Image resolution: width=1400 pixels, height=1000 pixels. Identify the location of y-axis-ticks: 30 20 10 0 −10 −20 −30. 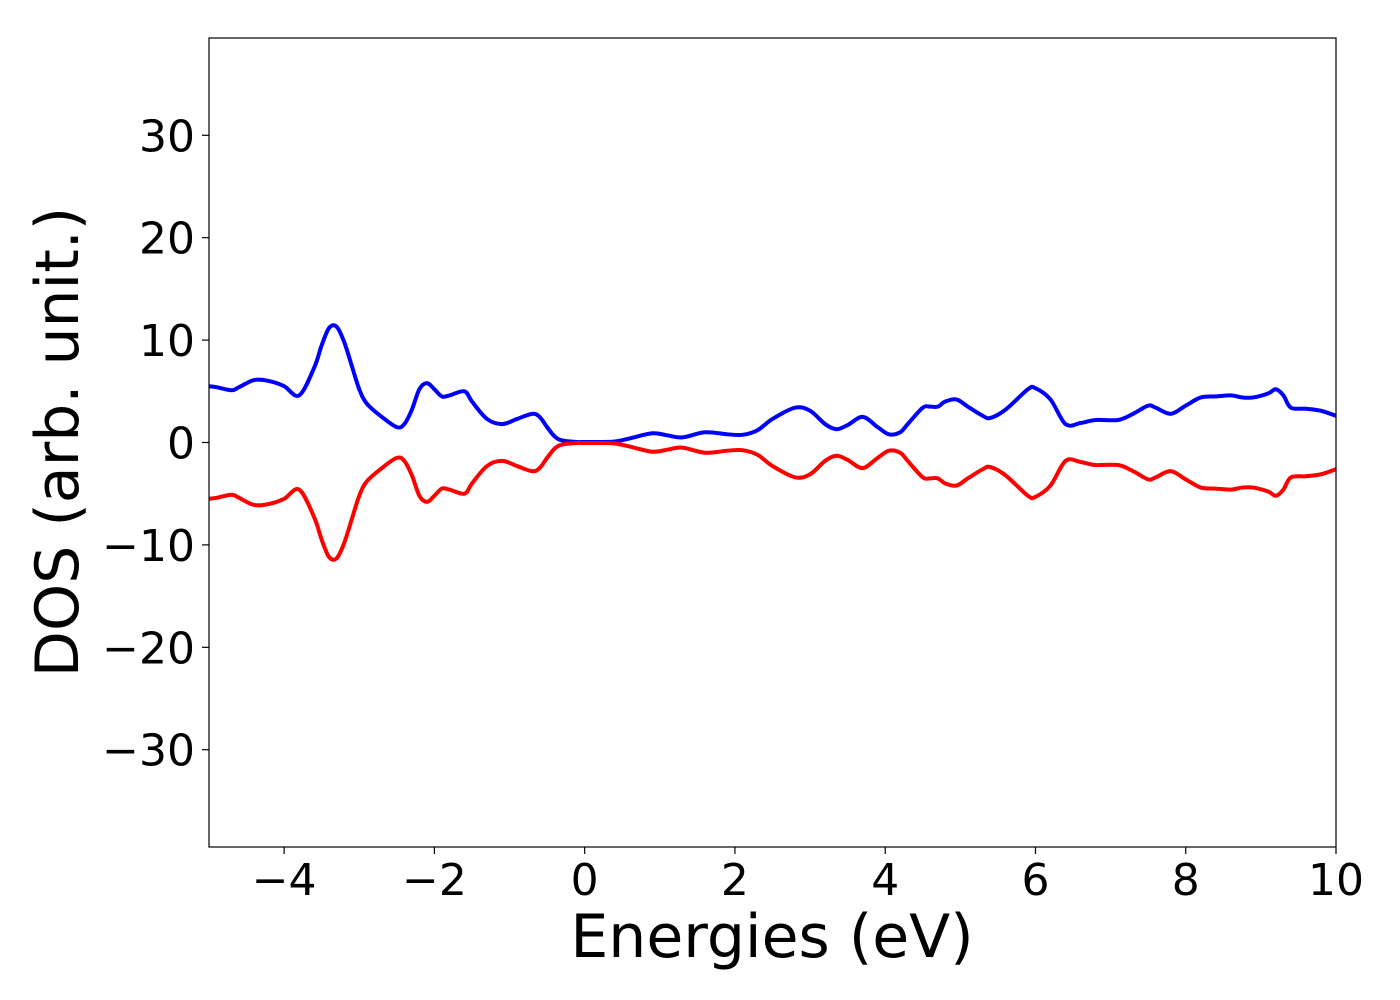
(155, 444).